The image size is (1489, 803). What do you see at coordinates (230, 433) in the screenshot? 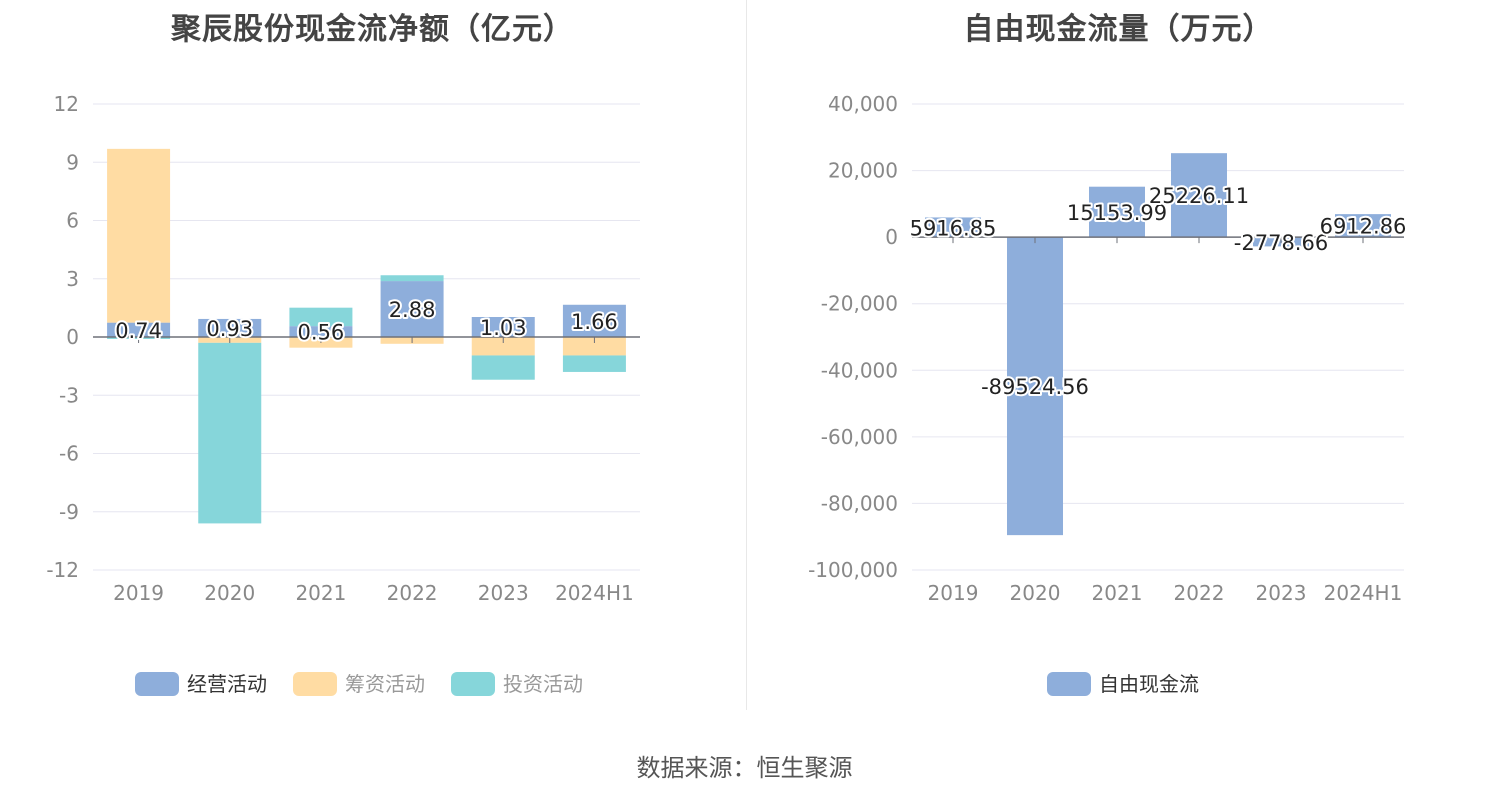
I see `net-cashflow-bar-2020-series2` at bounding box center [230, 433].